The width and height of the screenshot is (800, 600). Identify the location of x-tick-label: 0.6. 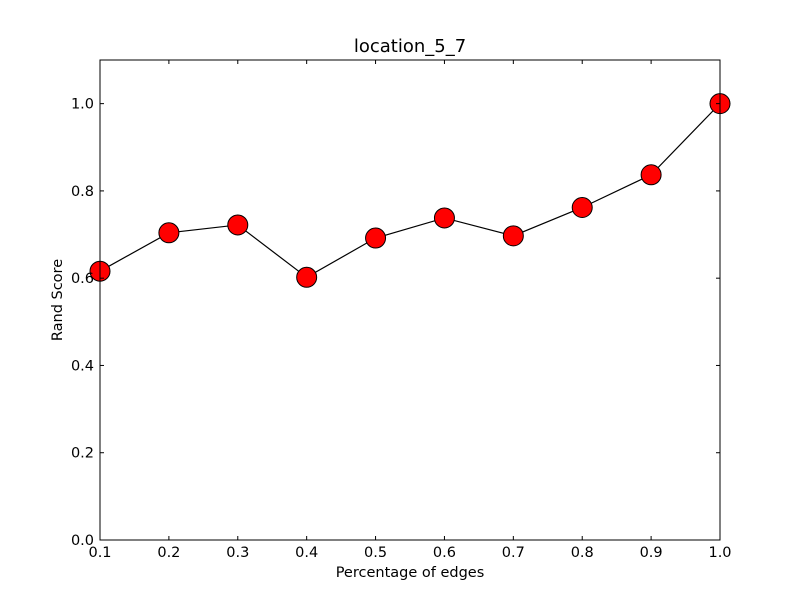
(444, 553).